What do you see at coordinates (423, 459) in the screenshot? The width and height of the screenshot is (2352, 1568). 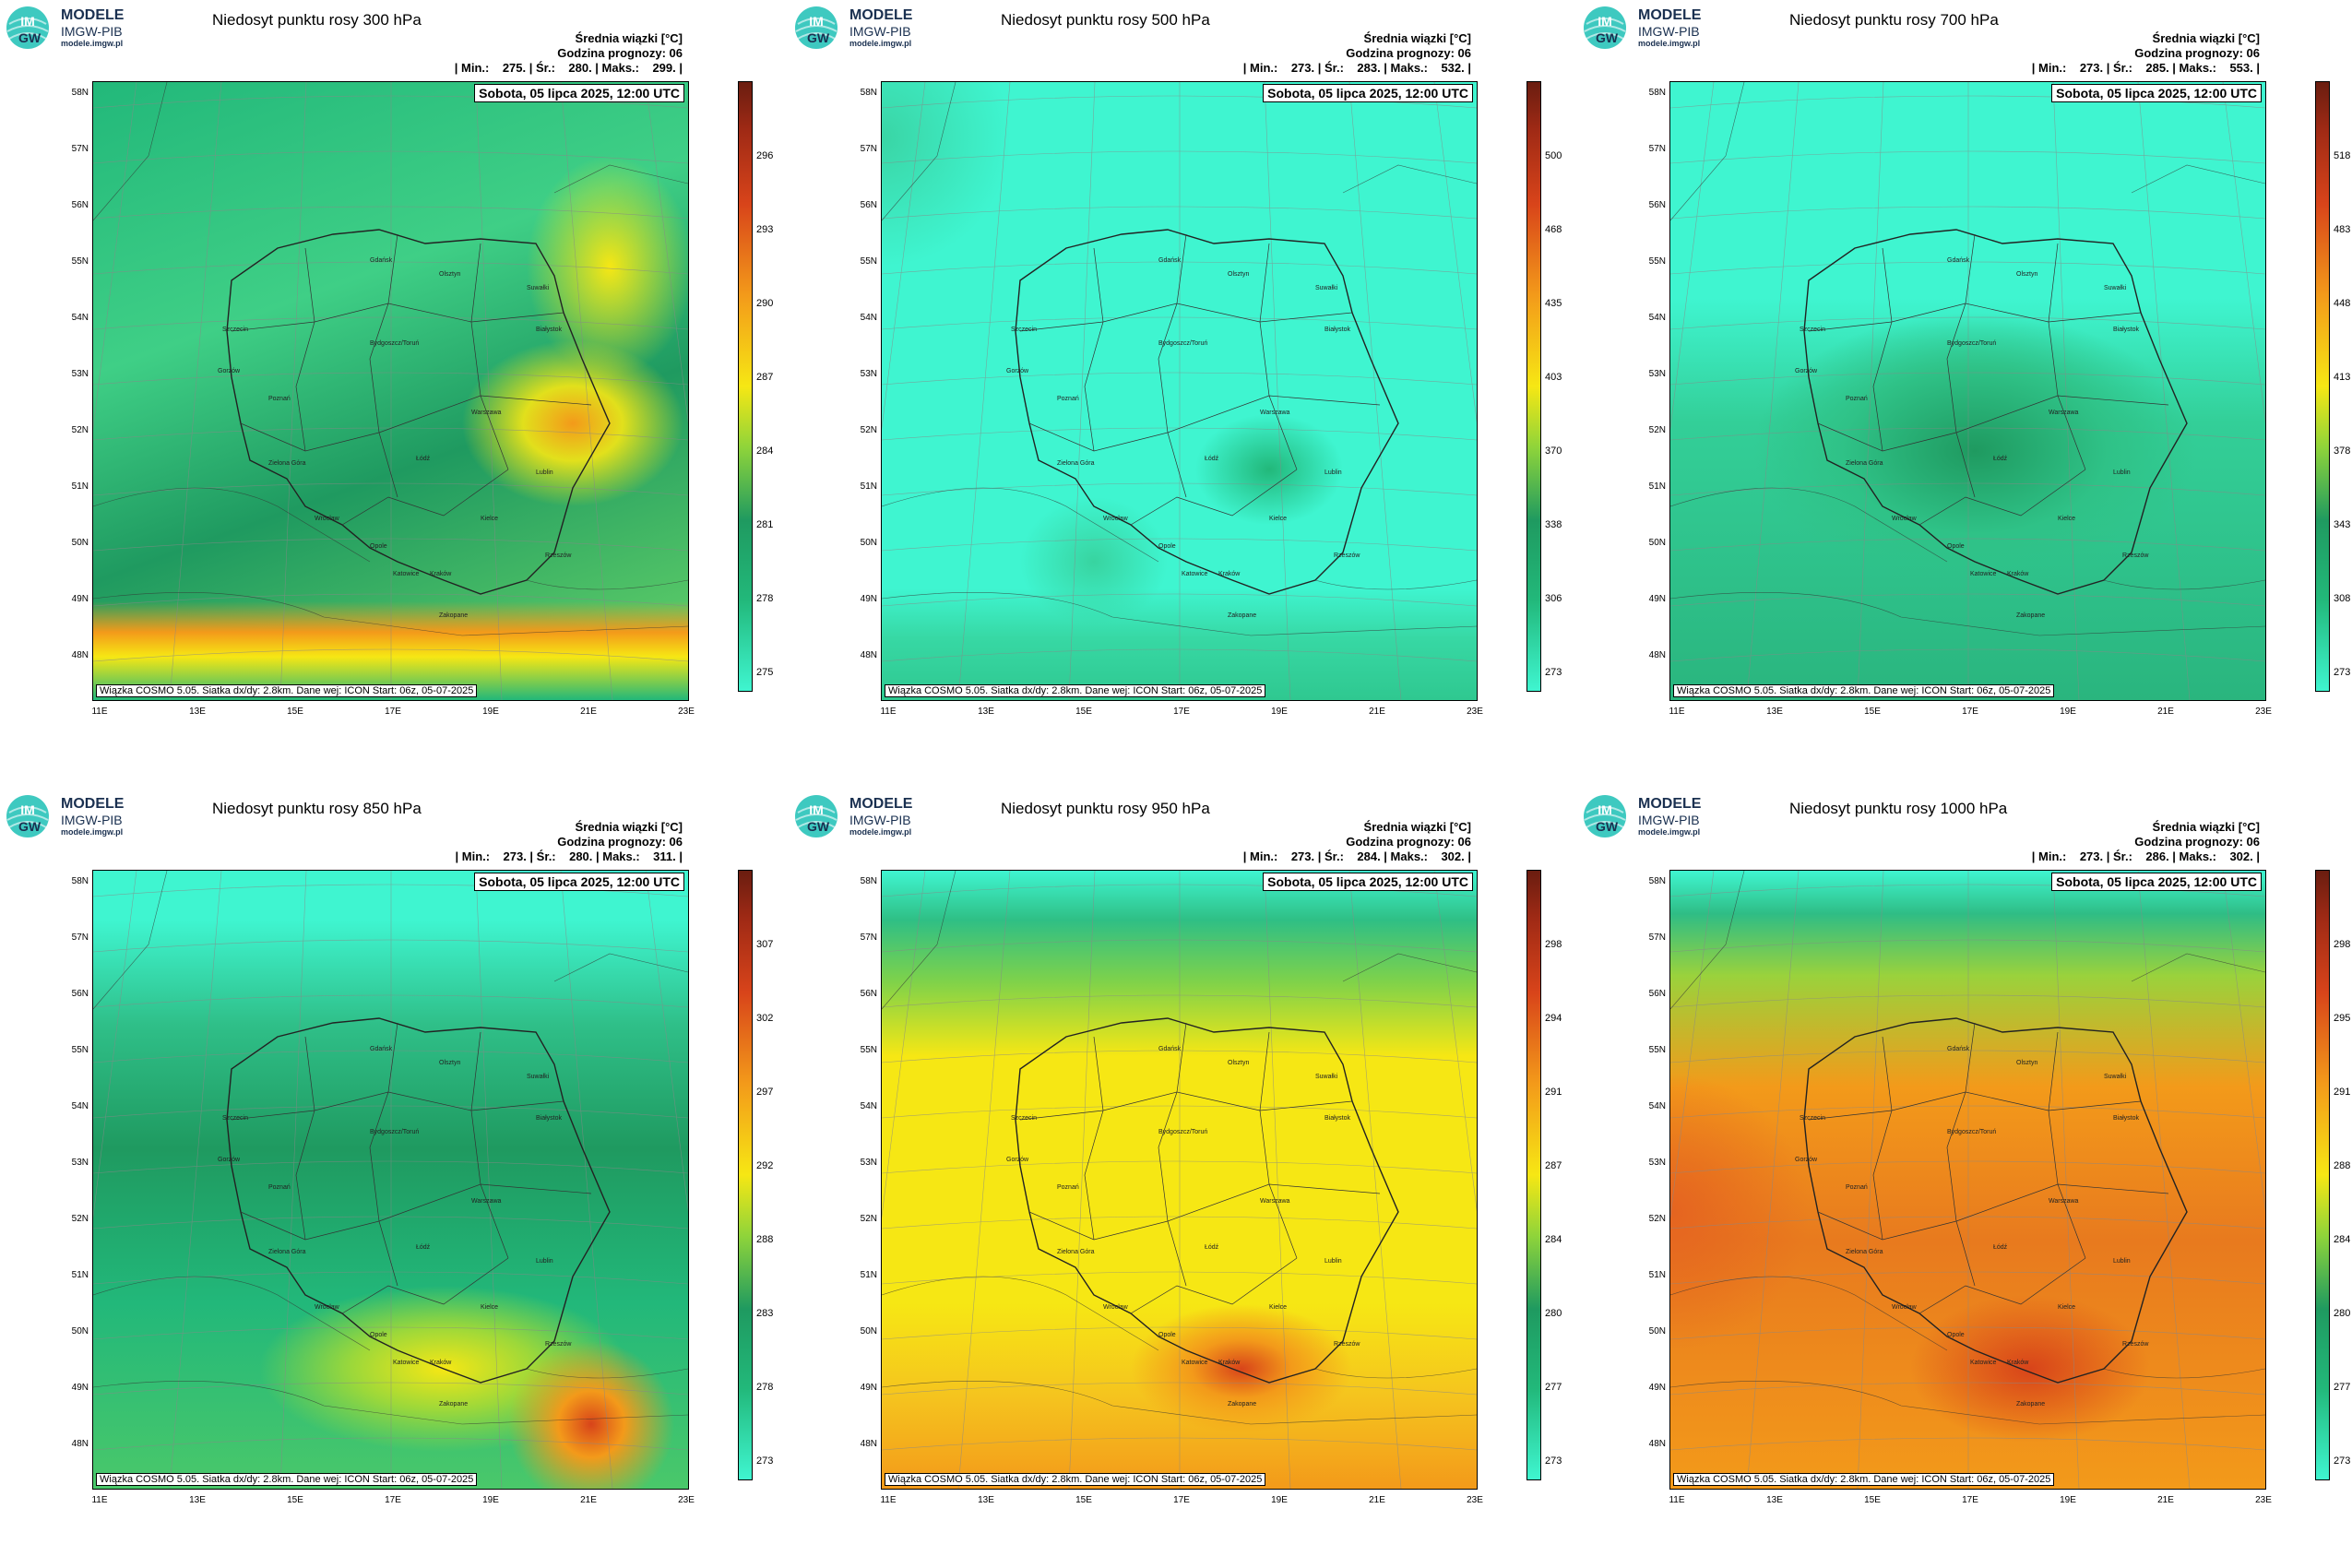 I see `city-label: Łódź` at bounding box center [423, 459].